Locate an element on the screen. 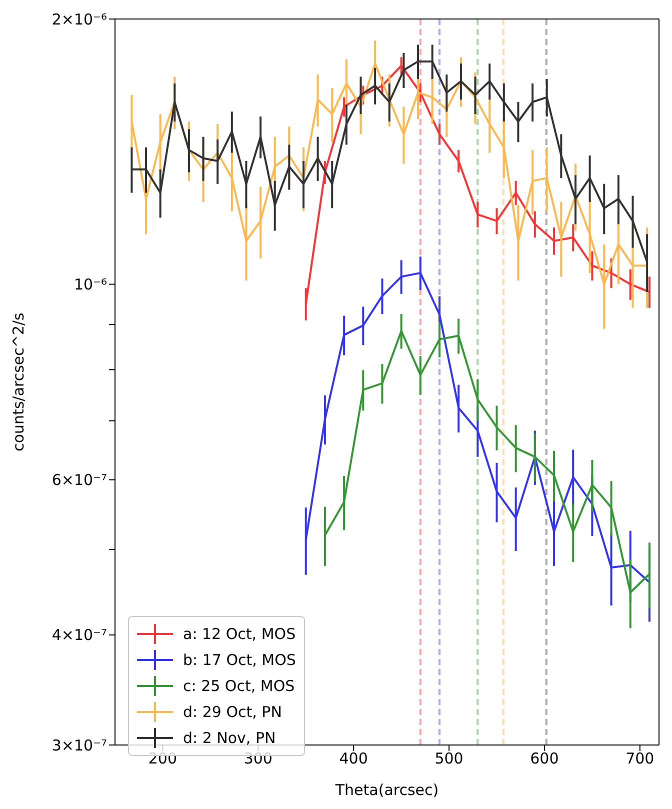  x-tick-label: 400 is located at coordinates (353, 759).